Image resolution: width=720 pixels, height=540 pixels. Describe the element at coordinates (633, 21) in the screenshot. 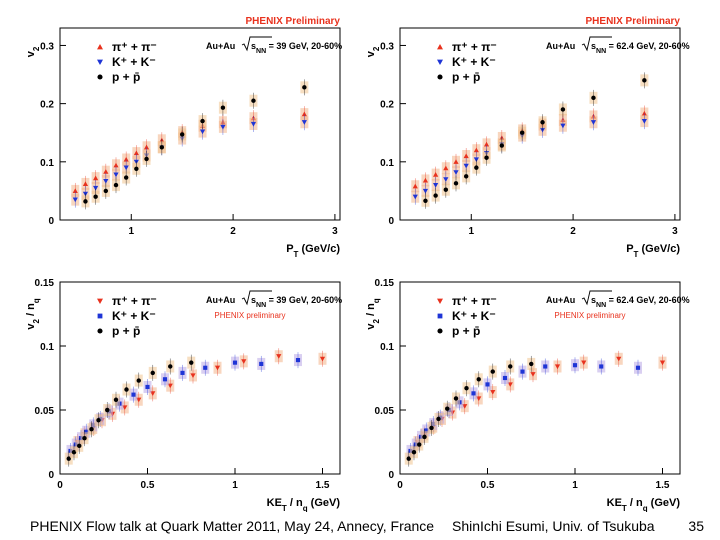

I see `preliminary-label: PHENIX Preliminary` at that location.